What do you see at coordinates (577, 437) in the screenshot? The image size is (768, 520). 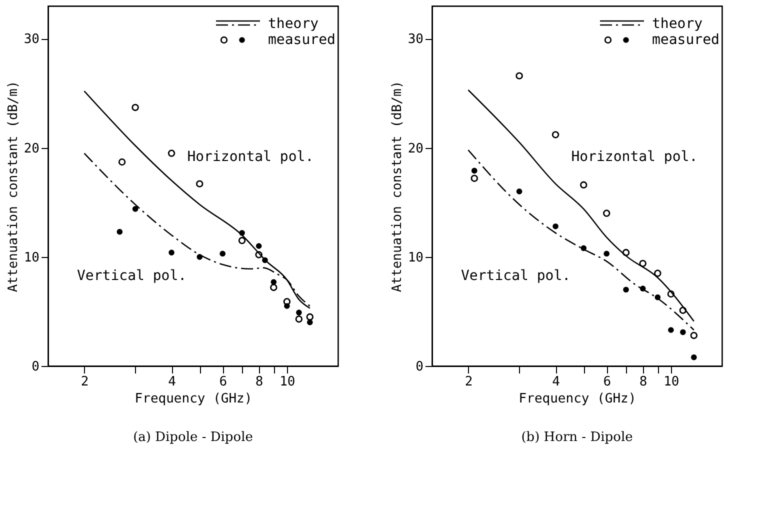 I see `text: (b) Horn - Dipole` at bounding box center [577, 437].